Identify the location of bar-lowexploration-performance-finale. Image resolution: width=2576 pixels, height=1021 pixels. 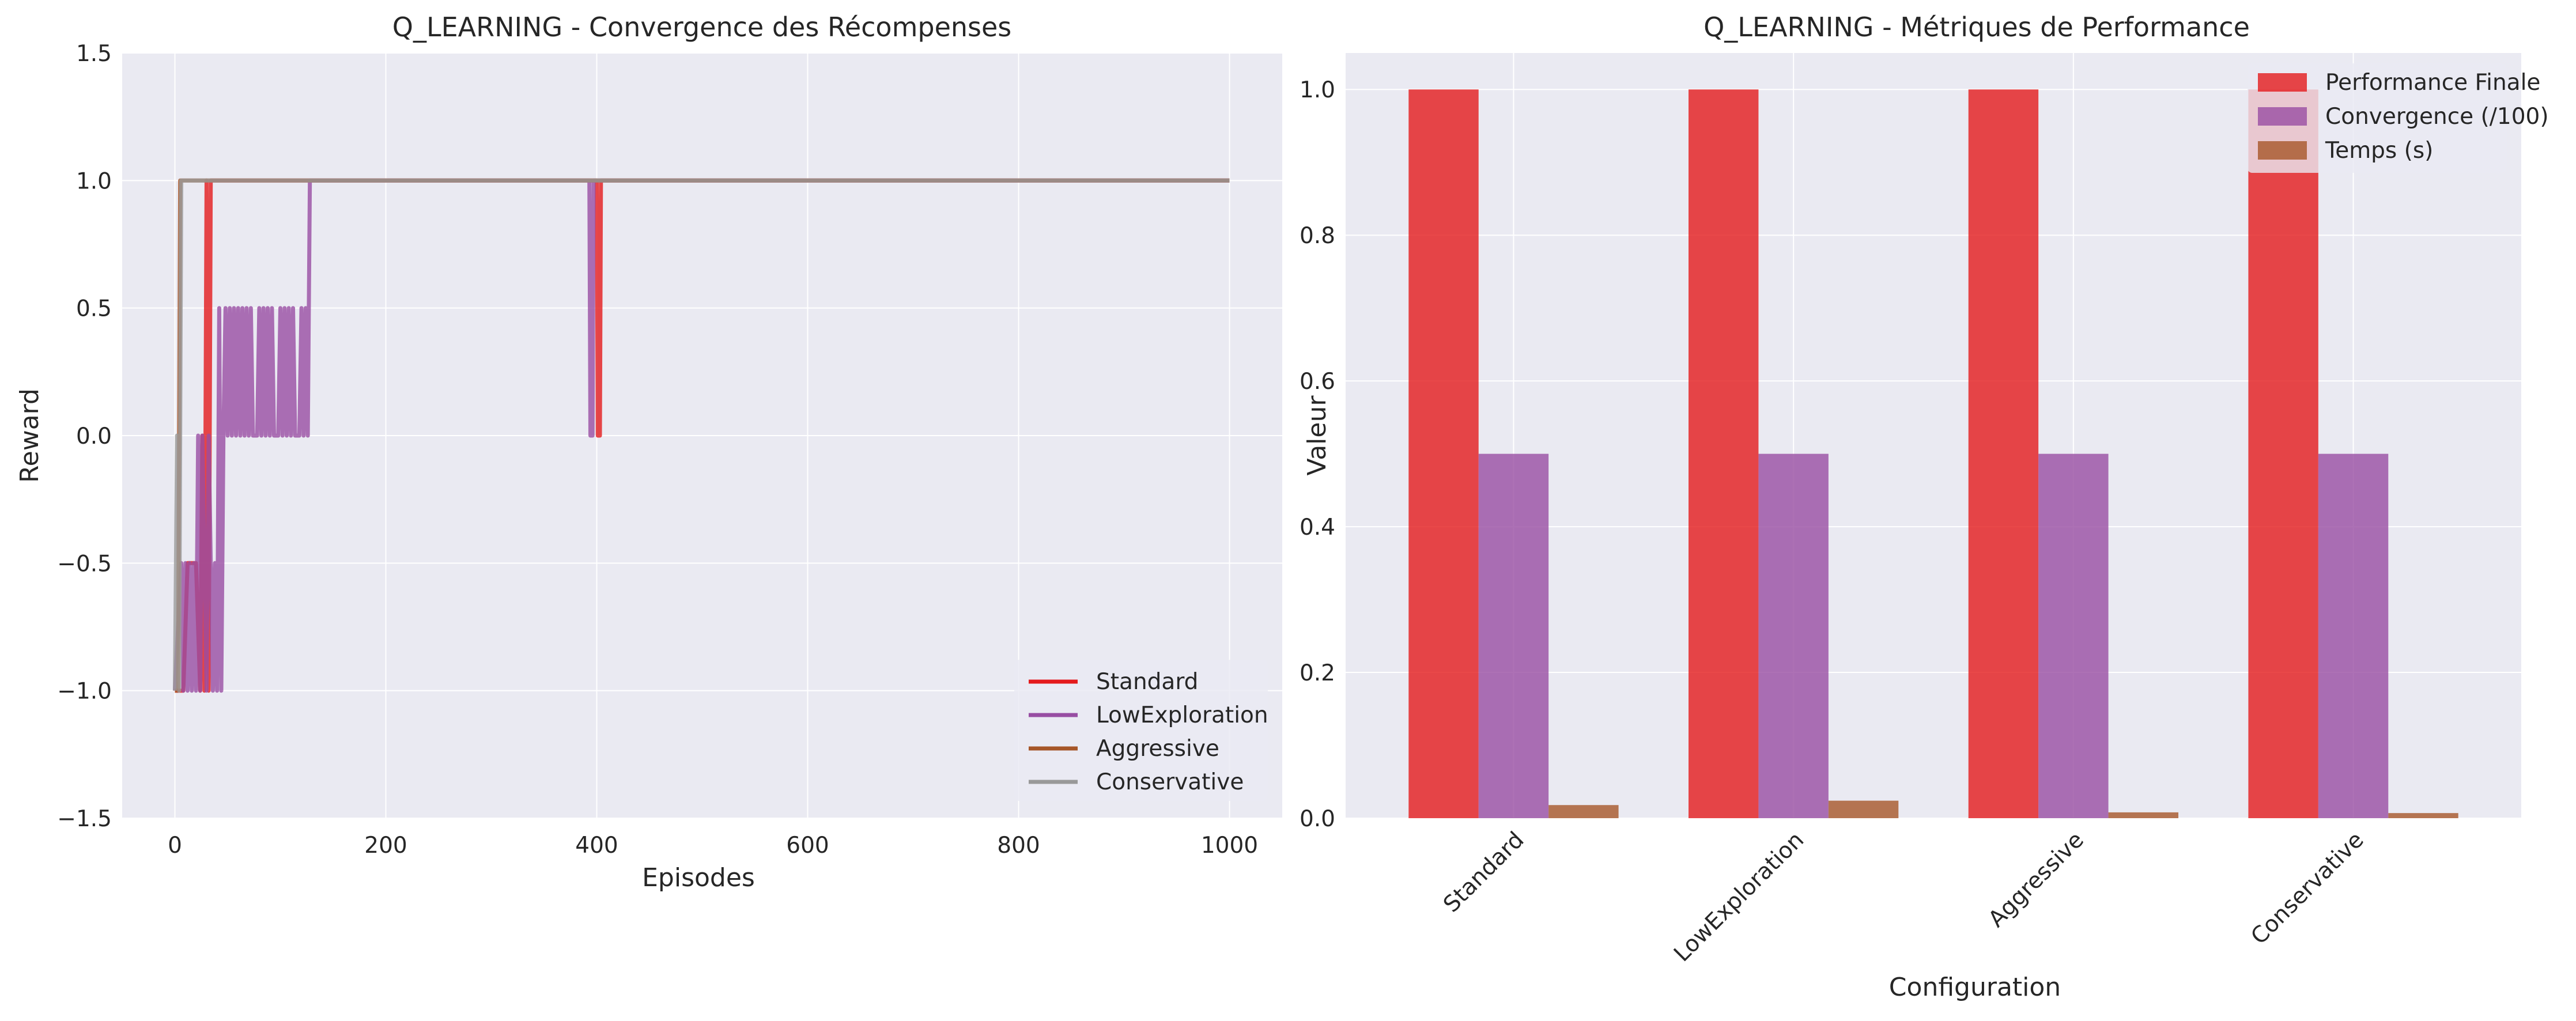
(1724, 454).